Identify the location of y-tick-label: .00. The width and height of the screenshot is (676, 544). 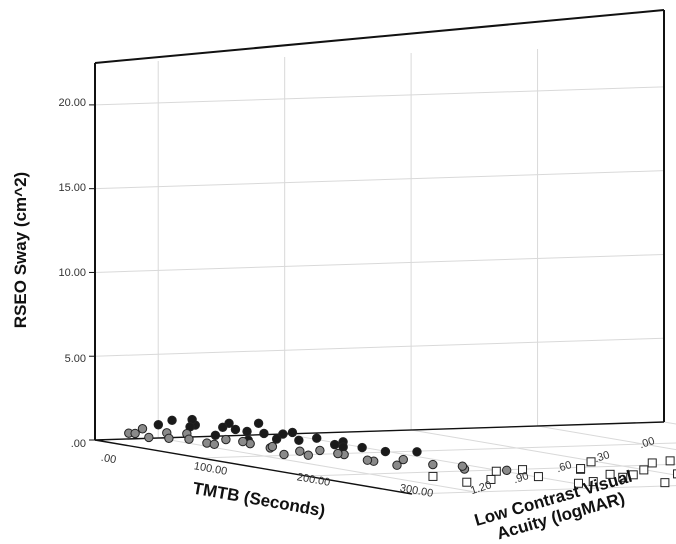
(647, 443).